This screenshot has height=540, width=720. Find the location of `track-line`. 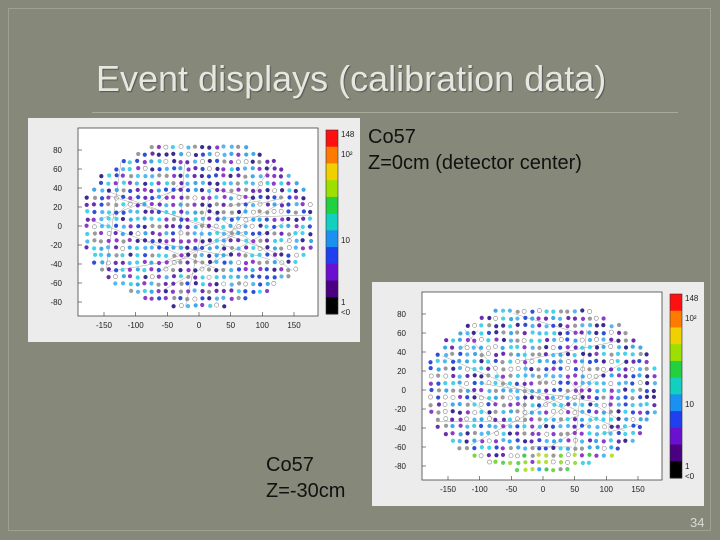

track-line is located at coordinates (114, 215).